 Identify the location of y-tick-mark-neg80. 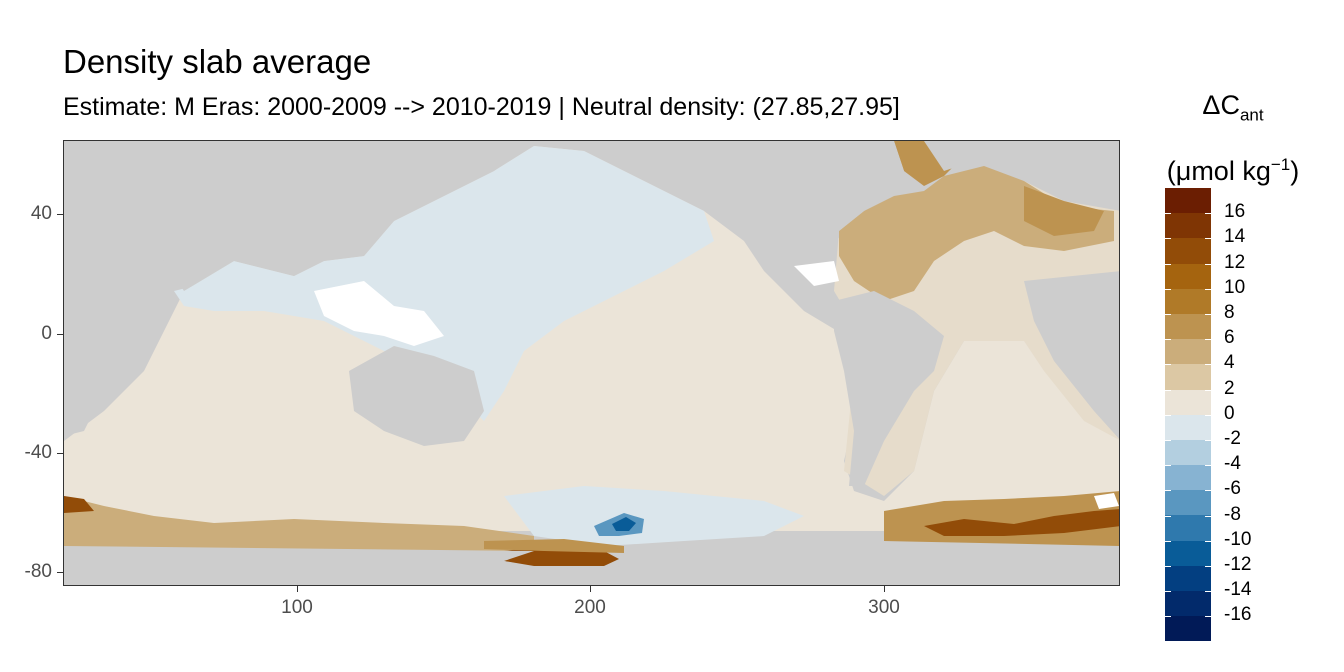
(60, 572).